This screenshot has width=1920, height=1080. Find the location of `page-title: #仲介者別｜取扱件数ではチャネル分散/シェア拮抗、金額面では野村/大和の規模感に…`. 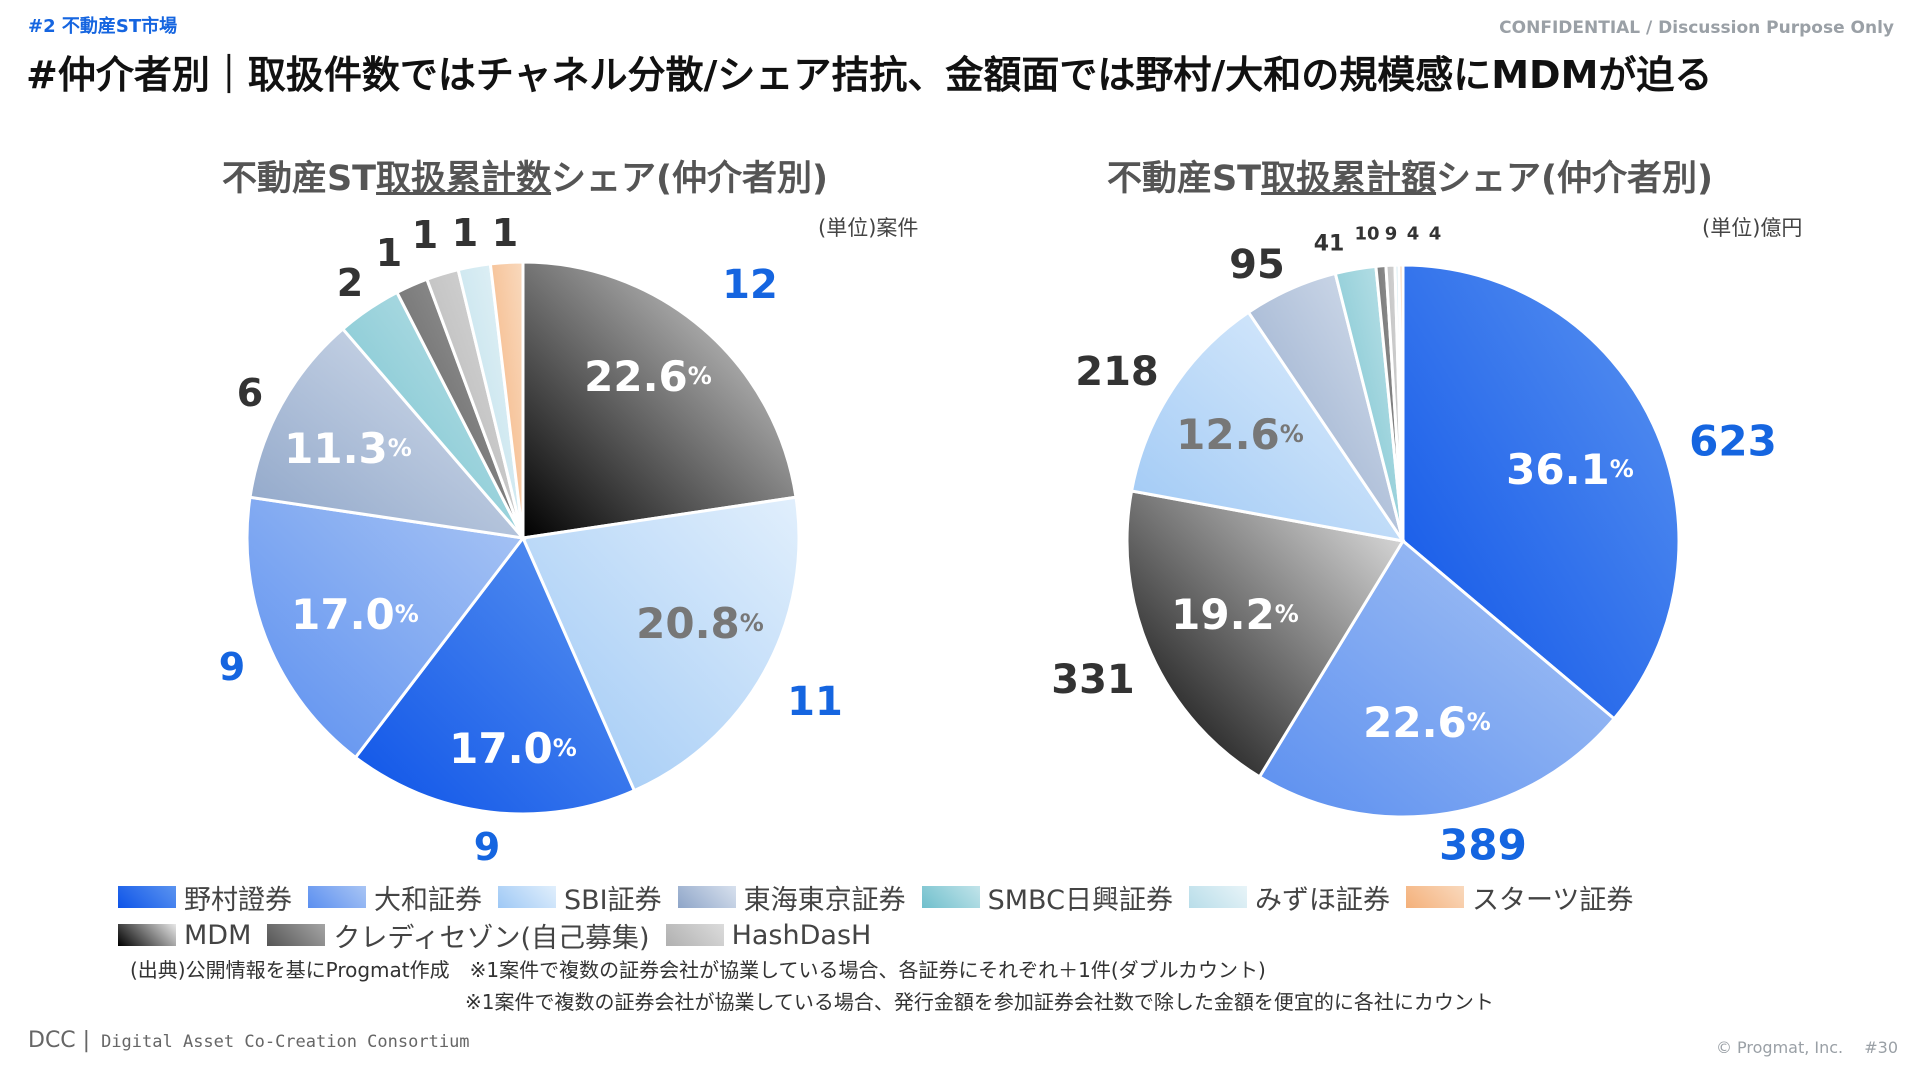

page-title: #仲介者別｜取扱件数ではチャネル分散/シェア拮抗、金額面では野村/大和の規模感に… is located at coordinates (869, 75).